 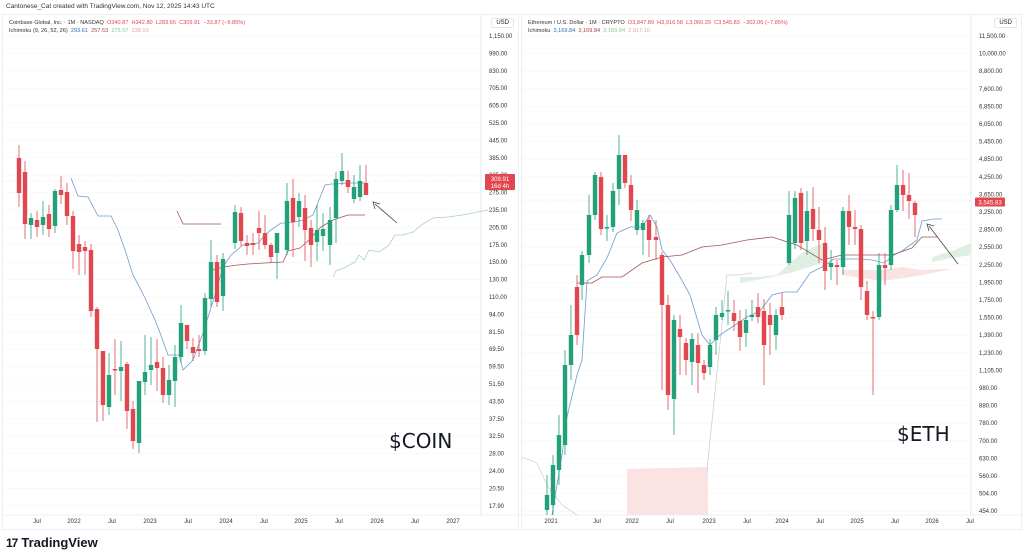 What do you see at coordinates (991, 72) in the screenshot?
I see `y-axis-label: 8,800.00` at bounding box center [991, 72].